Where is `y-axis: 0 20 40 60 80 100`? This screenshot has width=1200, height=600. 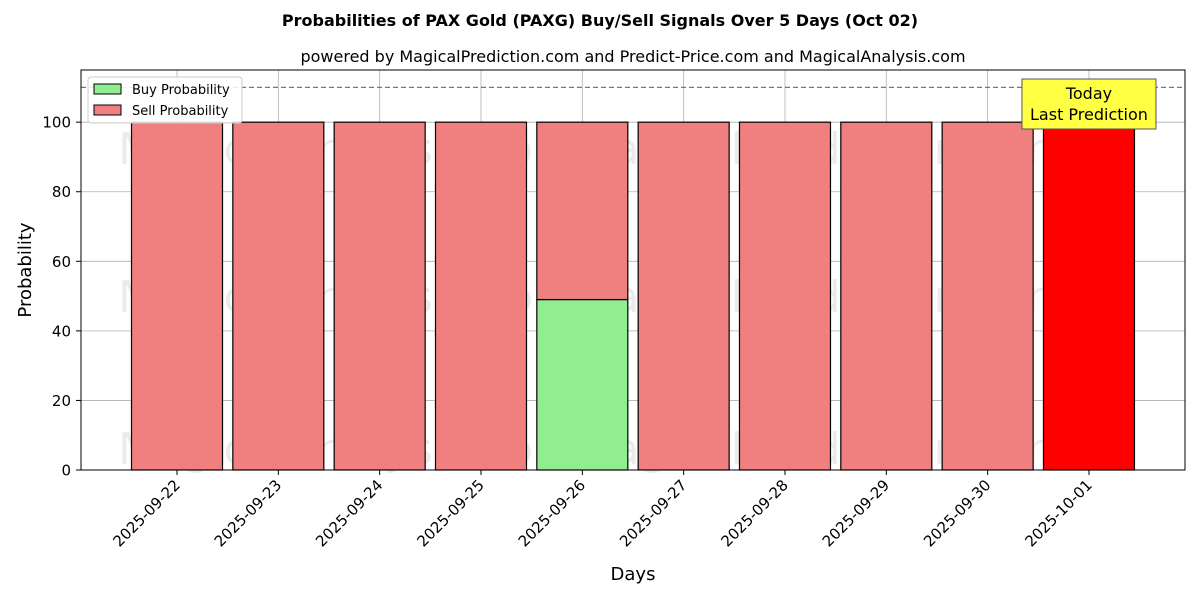 y-axis: 0 20 40 60 80 100 is located at coordinates (61, 297).